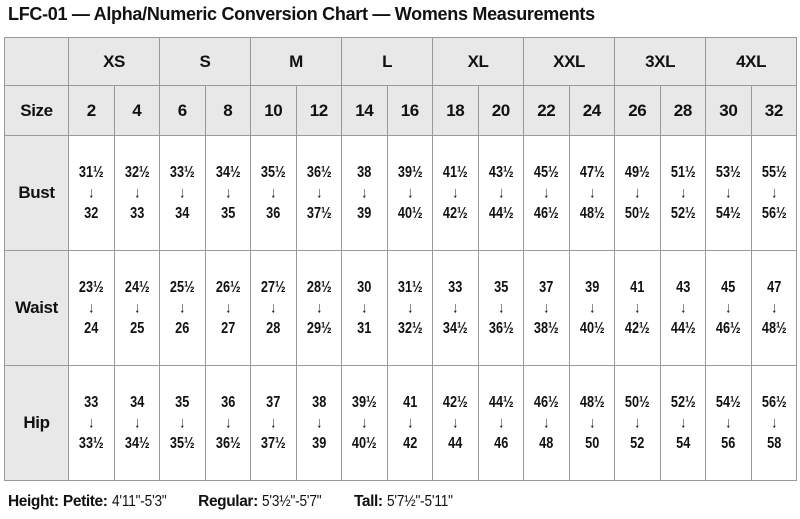  What do you see at coordinates (774, 423) in the screenshot?
I see `measurement-range: 56½ ↓ 58` at bounding box center [774, 423].